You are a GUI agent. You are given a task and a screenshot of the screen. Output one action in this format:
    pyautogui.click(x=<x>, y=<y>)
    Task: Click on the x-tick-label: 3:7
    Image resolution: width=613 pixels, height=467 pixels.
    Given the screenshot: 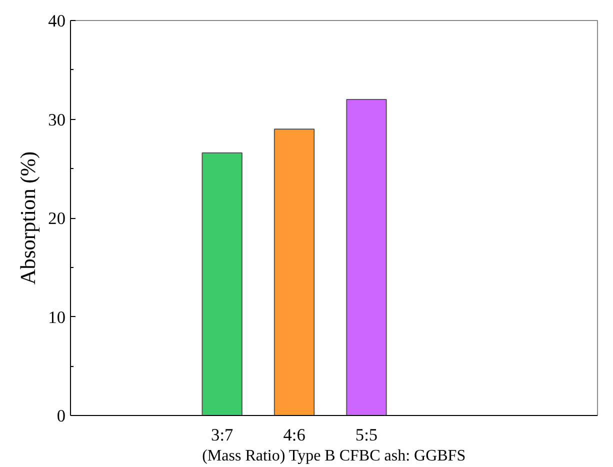 What is the action you would take?
    pyautogui.click(x=222, y=435)
    